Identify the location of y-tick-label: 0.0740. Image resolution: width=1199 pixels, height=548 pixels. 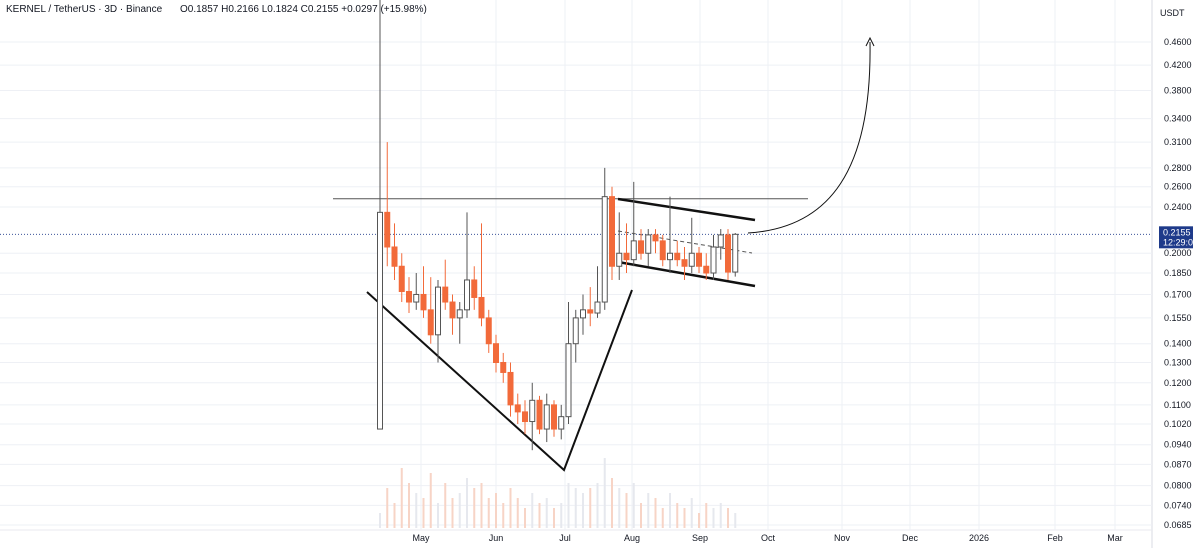
(1178, 505).